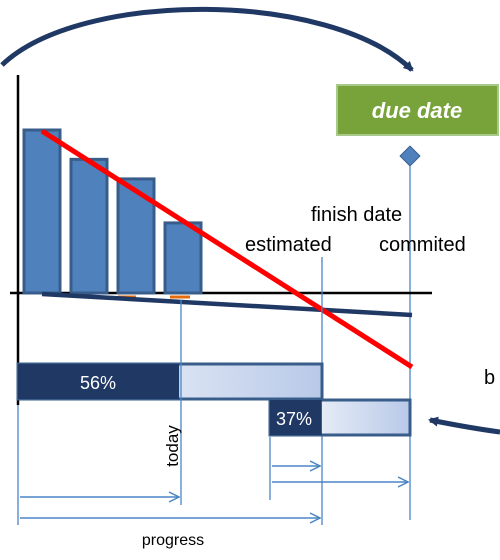  Describe the element at coordinates (356, 215) in the screenshot. I see `finish-date-label: finish date` at that location.